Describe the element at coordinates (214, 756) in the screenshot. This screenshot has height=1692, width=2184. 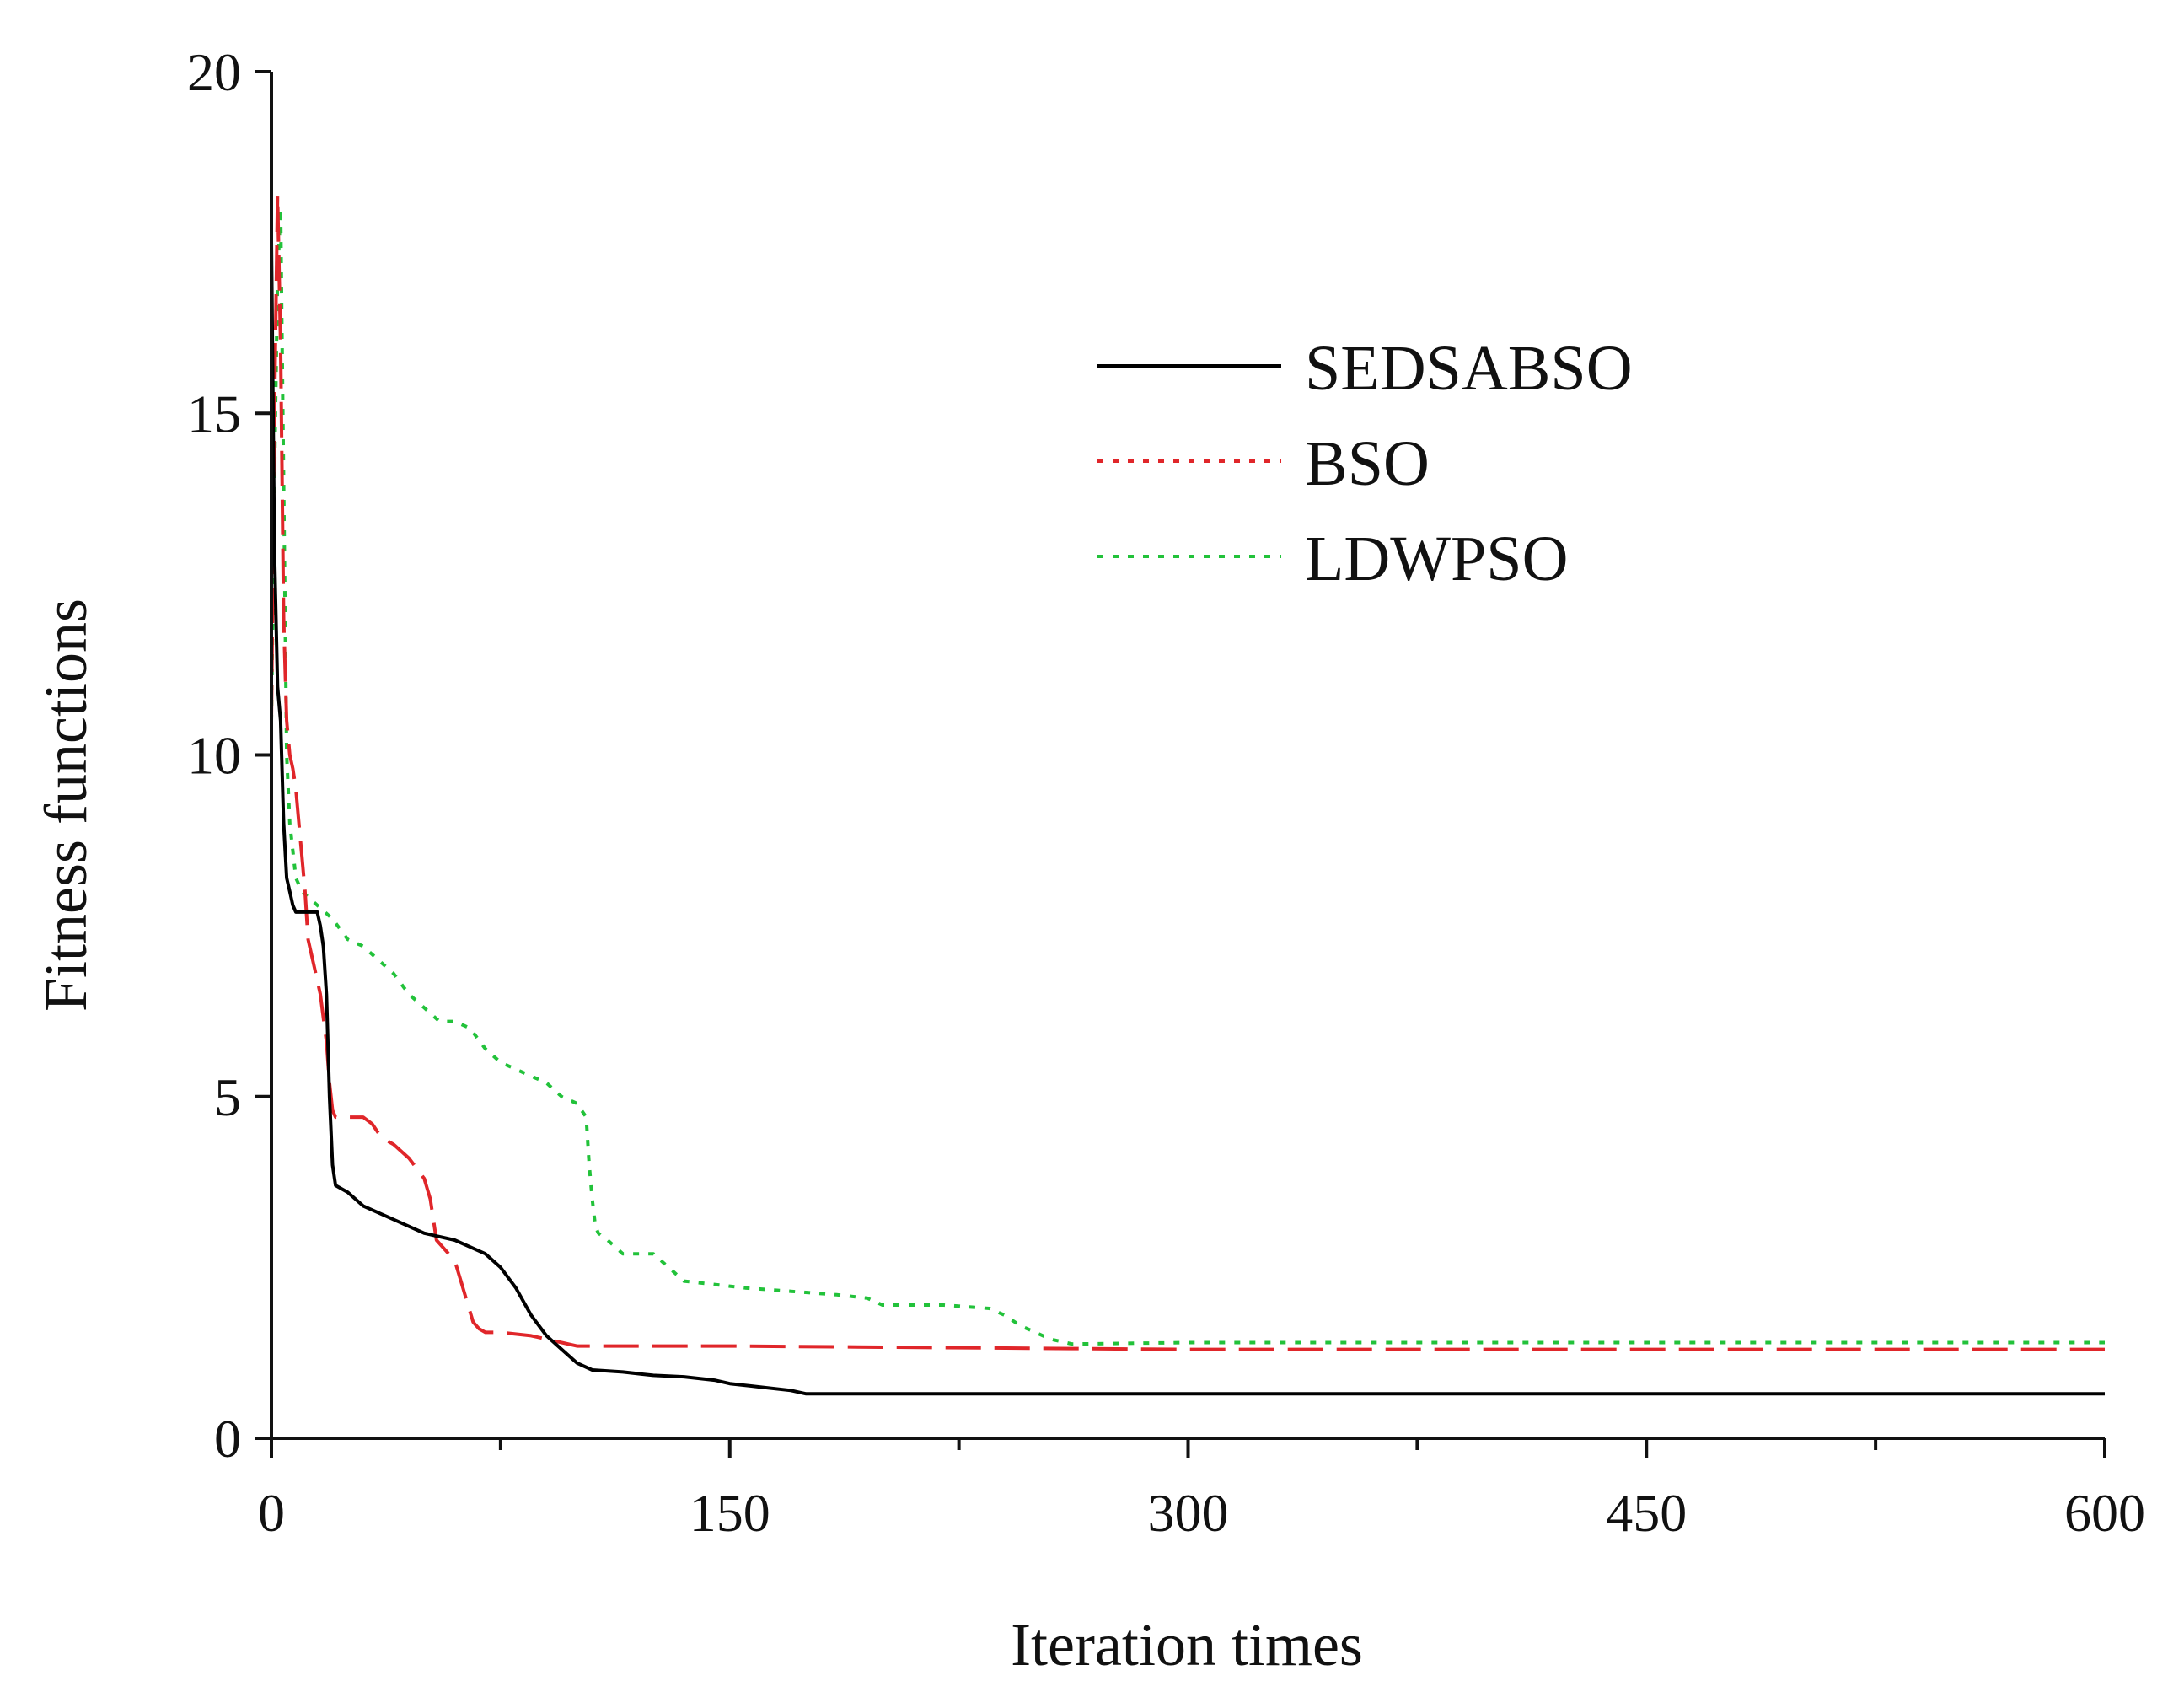
I see `y-tick-label: 10` at that location.